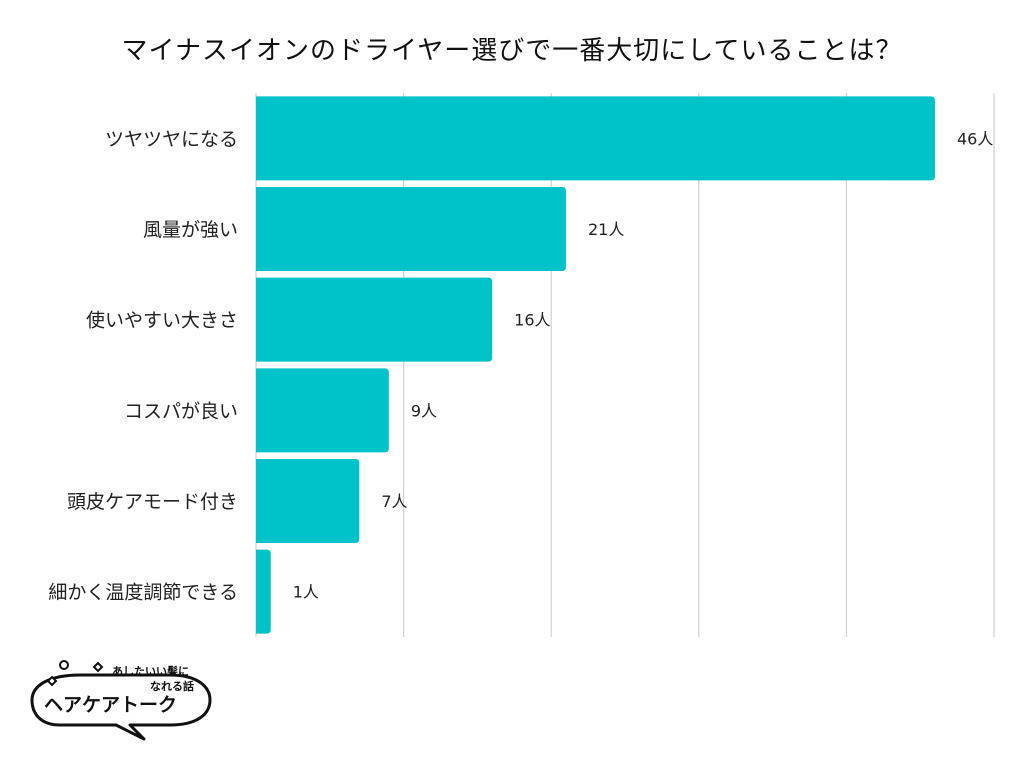 The width and height of the screenshot is (1024, 768). Describe the element at coordinates (975, 138) in the screenshot. I see `data-label: 46人` at that location.